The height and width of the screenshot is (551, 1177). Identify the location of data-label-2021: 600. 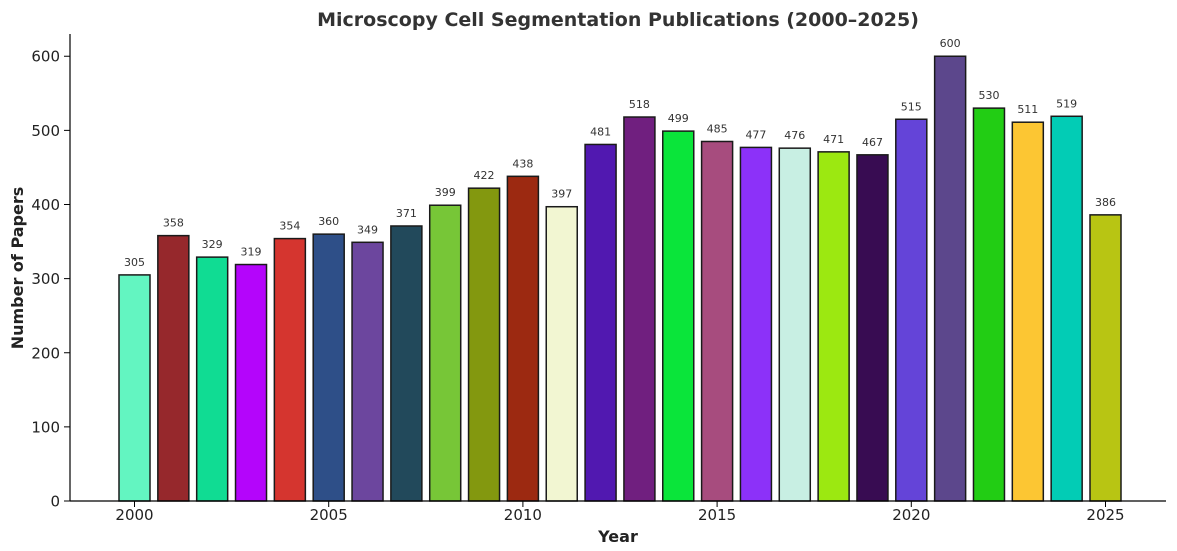
(950, 43).